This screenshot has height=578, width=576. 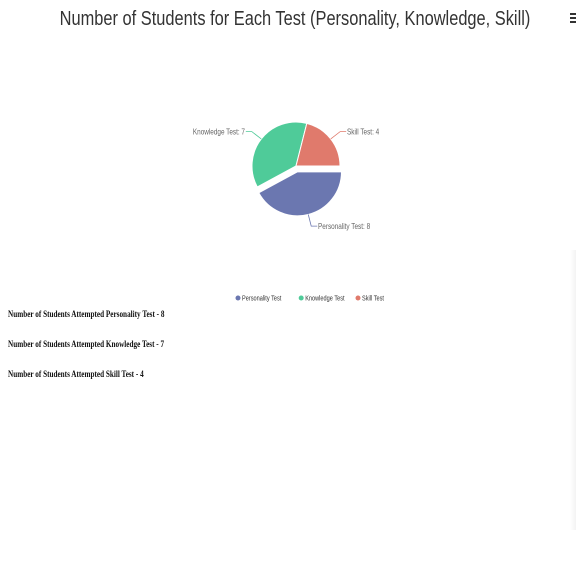 I want to click on legend-item-skill-test: Skill Test, so click(x=370, y=299).